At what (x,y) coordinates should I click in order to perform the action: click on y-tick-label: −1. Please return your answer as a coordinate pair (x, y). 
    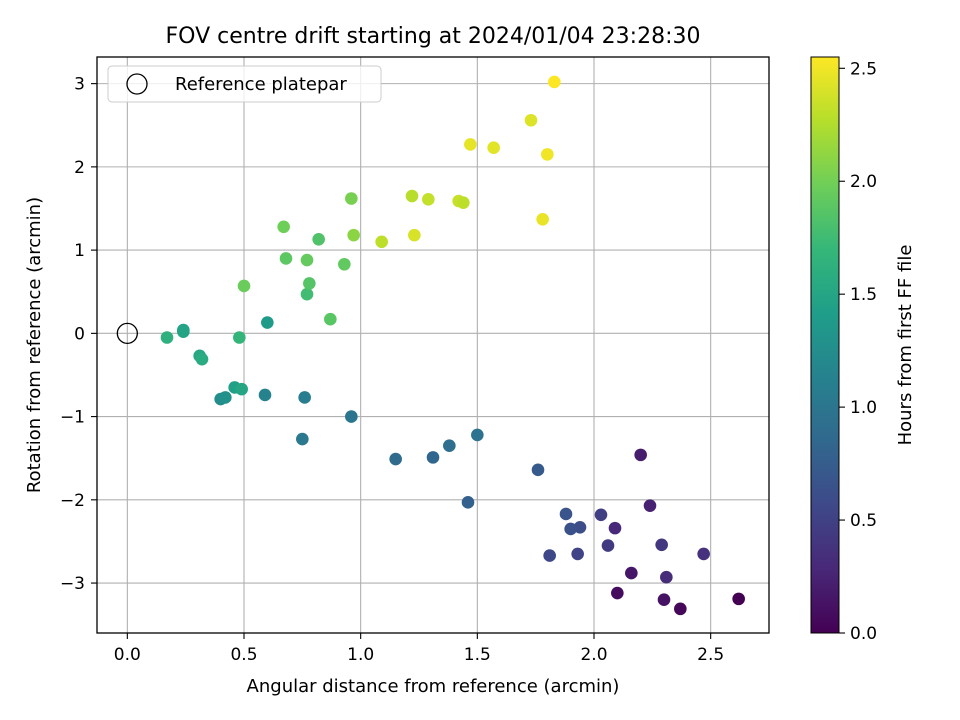
    Looking at the image, I should click on (72, 418).